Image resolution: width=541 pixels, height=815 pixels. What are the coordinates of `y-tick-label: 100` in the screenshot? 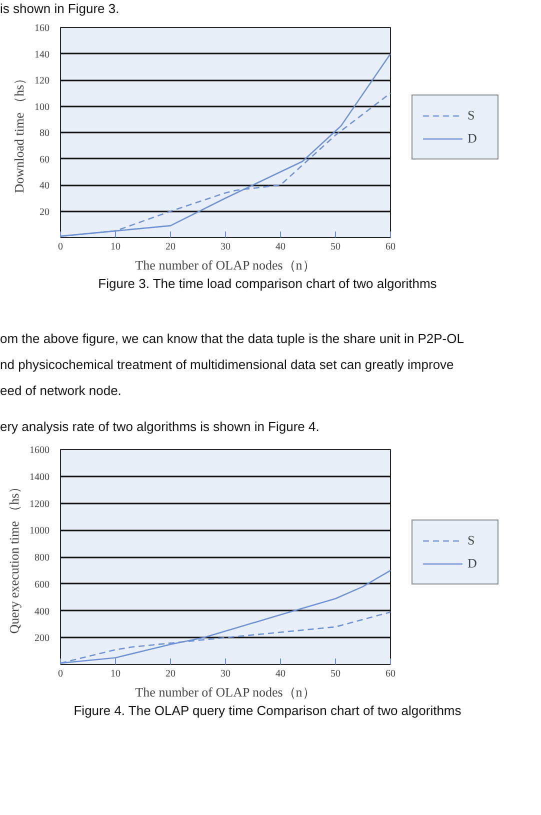 It's located at (42, 107).